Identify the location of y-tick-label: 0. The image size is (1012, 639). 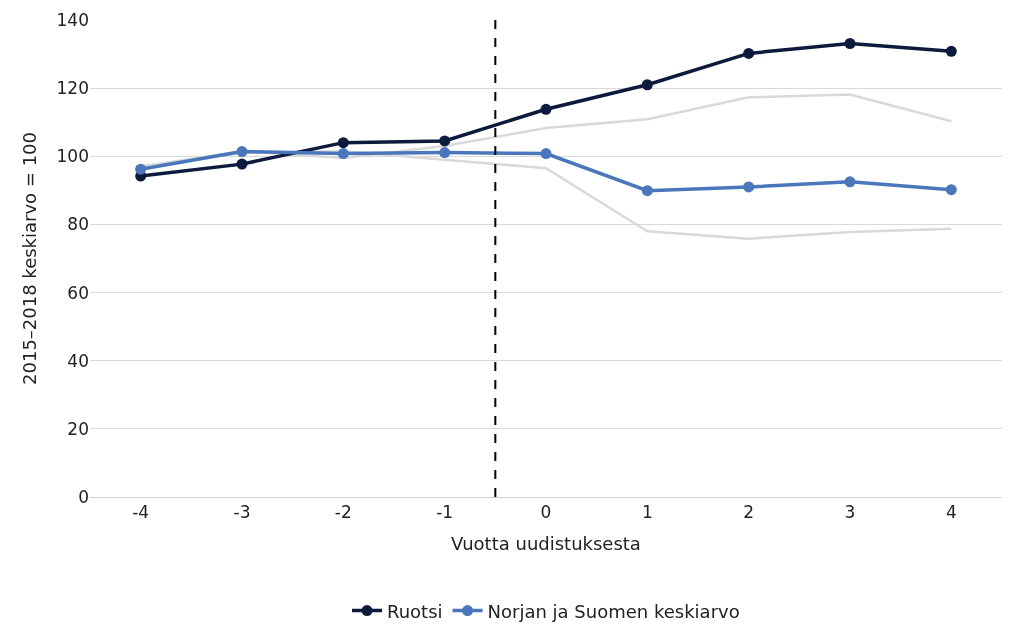
(83, 496).